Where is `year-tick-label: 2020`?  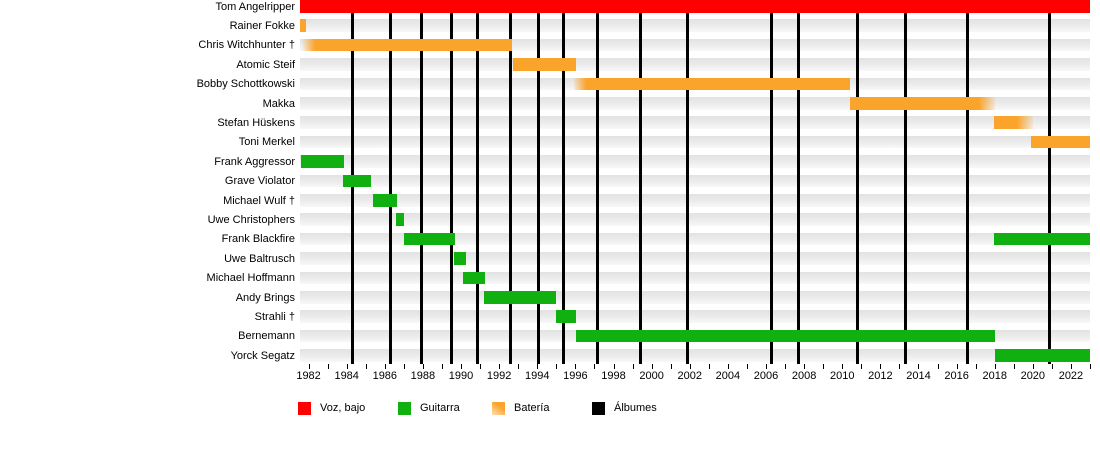
year-tick-label: 2020 is located at coordinates (1033, 376).